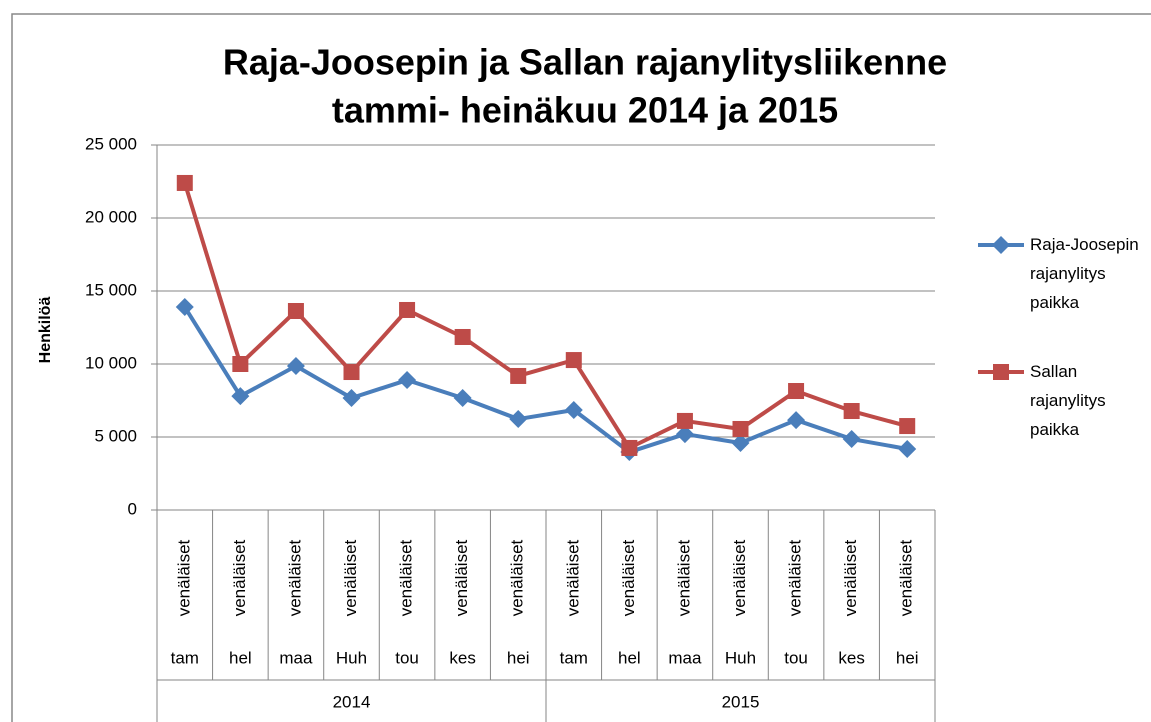  I want to click on category-group-label: 2014, so click(352, 701).